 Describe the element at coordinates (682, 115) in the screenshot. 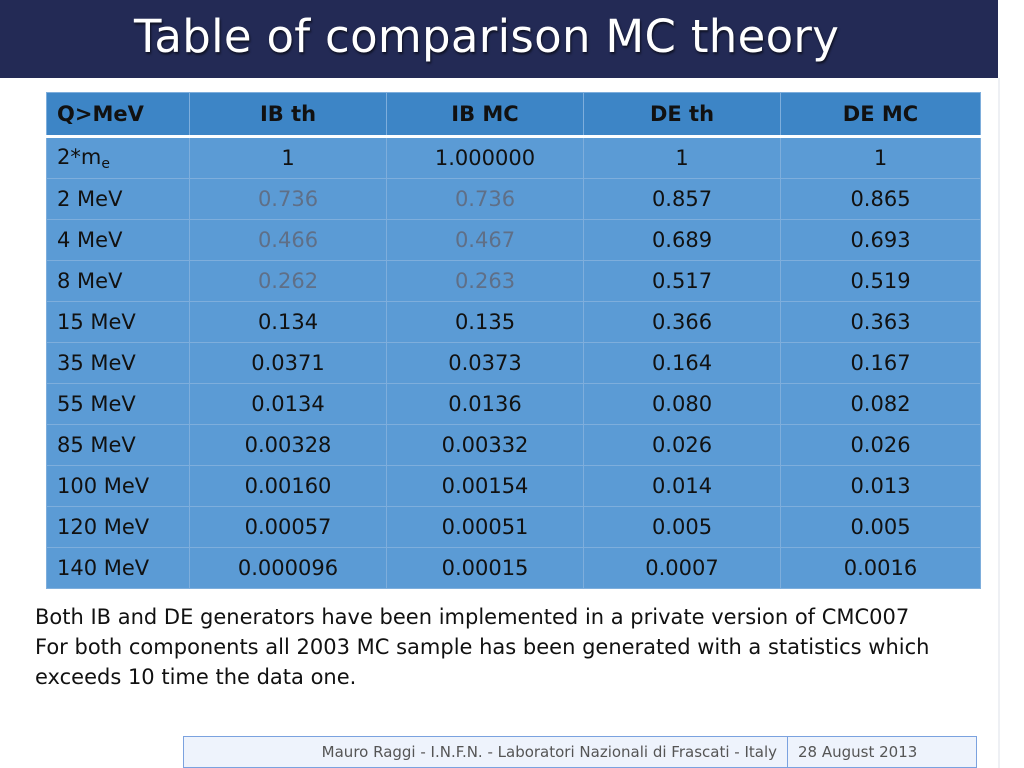

I see `header-cell: DE th` at that location.